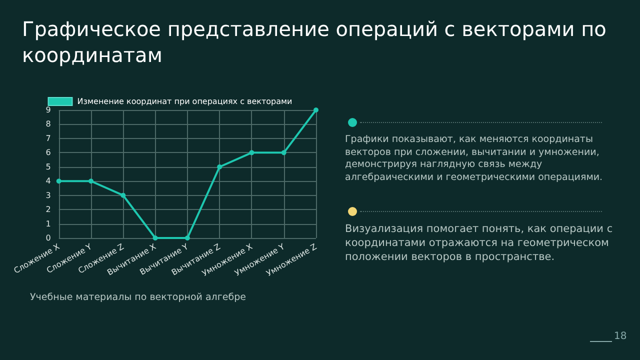 Image resolution: width=640 pixels, height=360 pixels. What do you see at coordinates (48, 124) in the screenshot?
I see `y-tick-label: 8` at bounding box center [48, 124].